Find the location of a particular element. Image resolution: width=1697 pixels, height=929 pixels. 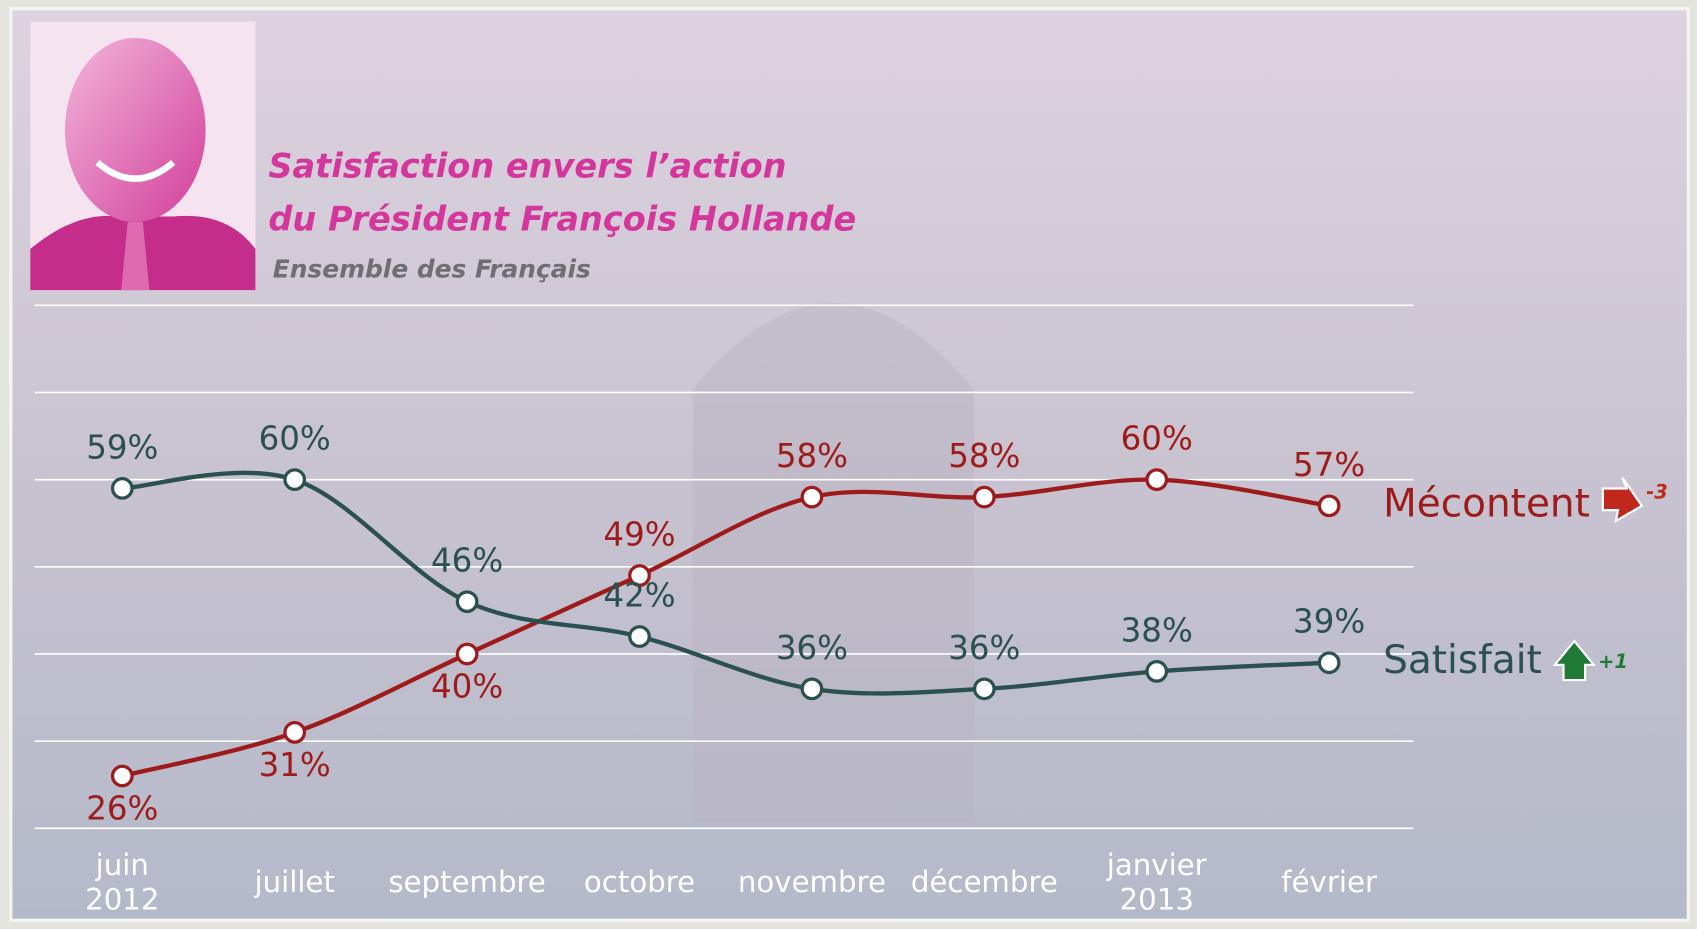

x-tick-label: juillet is located at coordinates (294, 883).